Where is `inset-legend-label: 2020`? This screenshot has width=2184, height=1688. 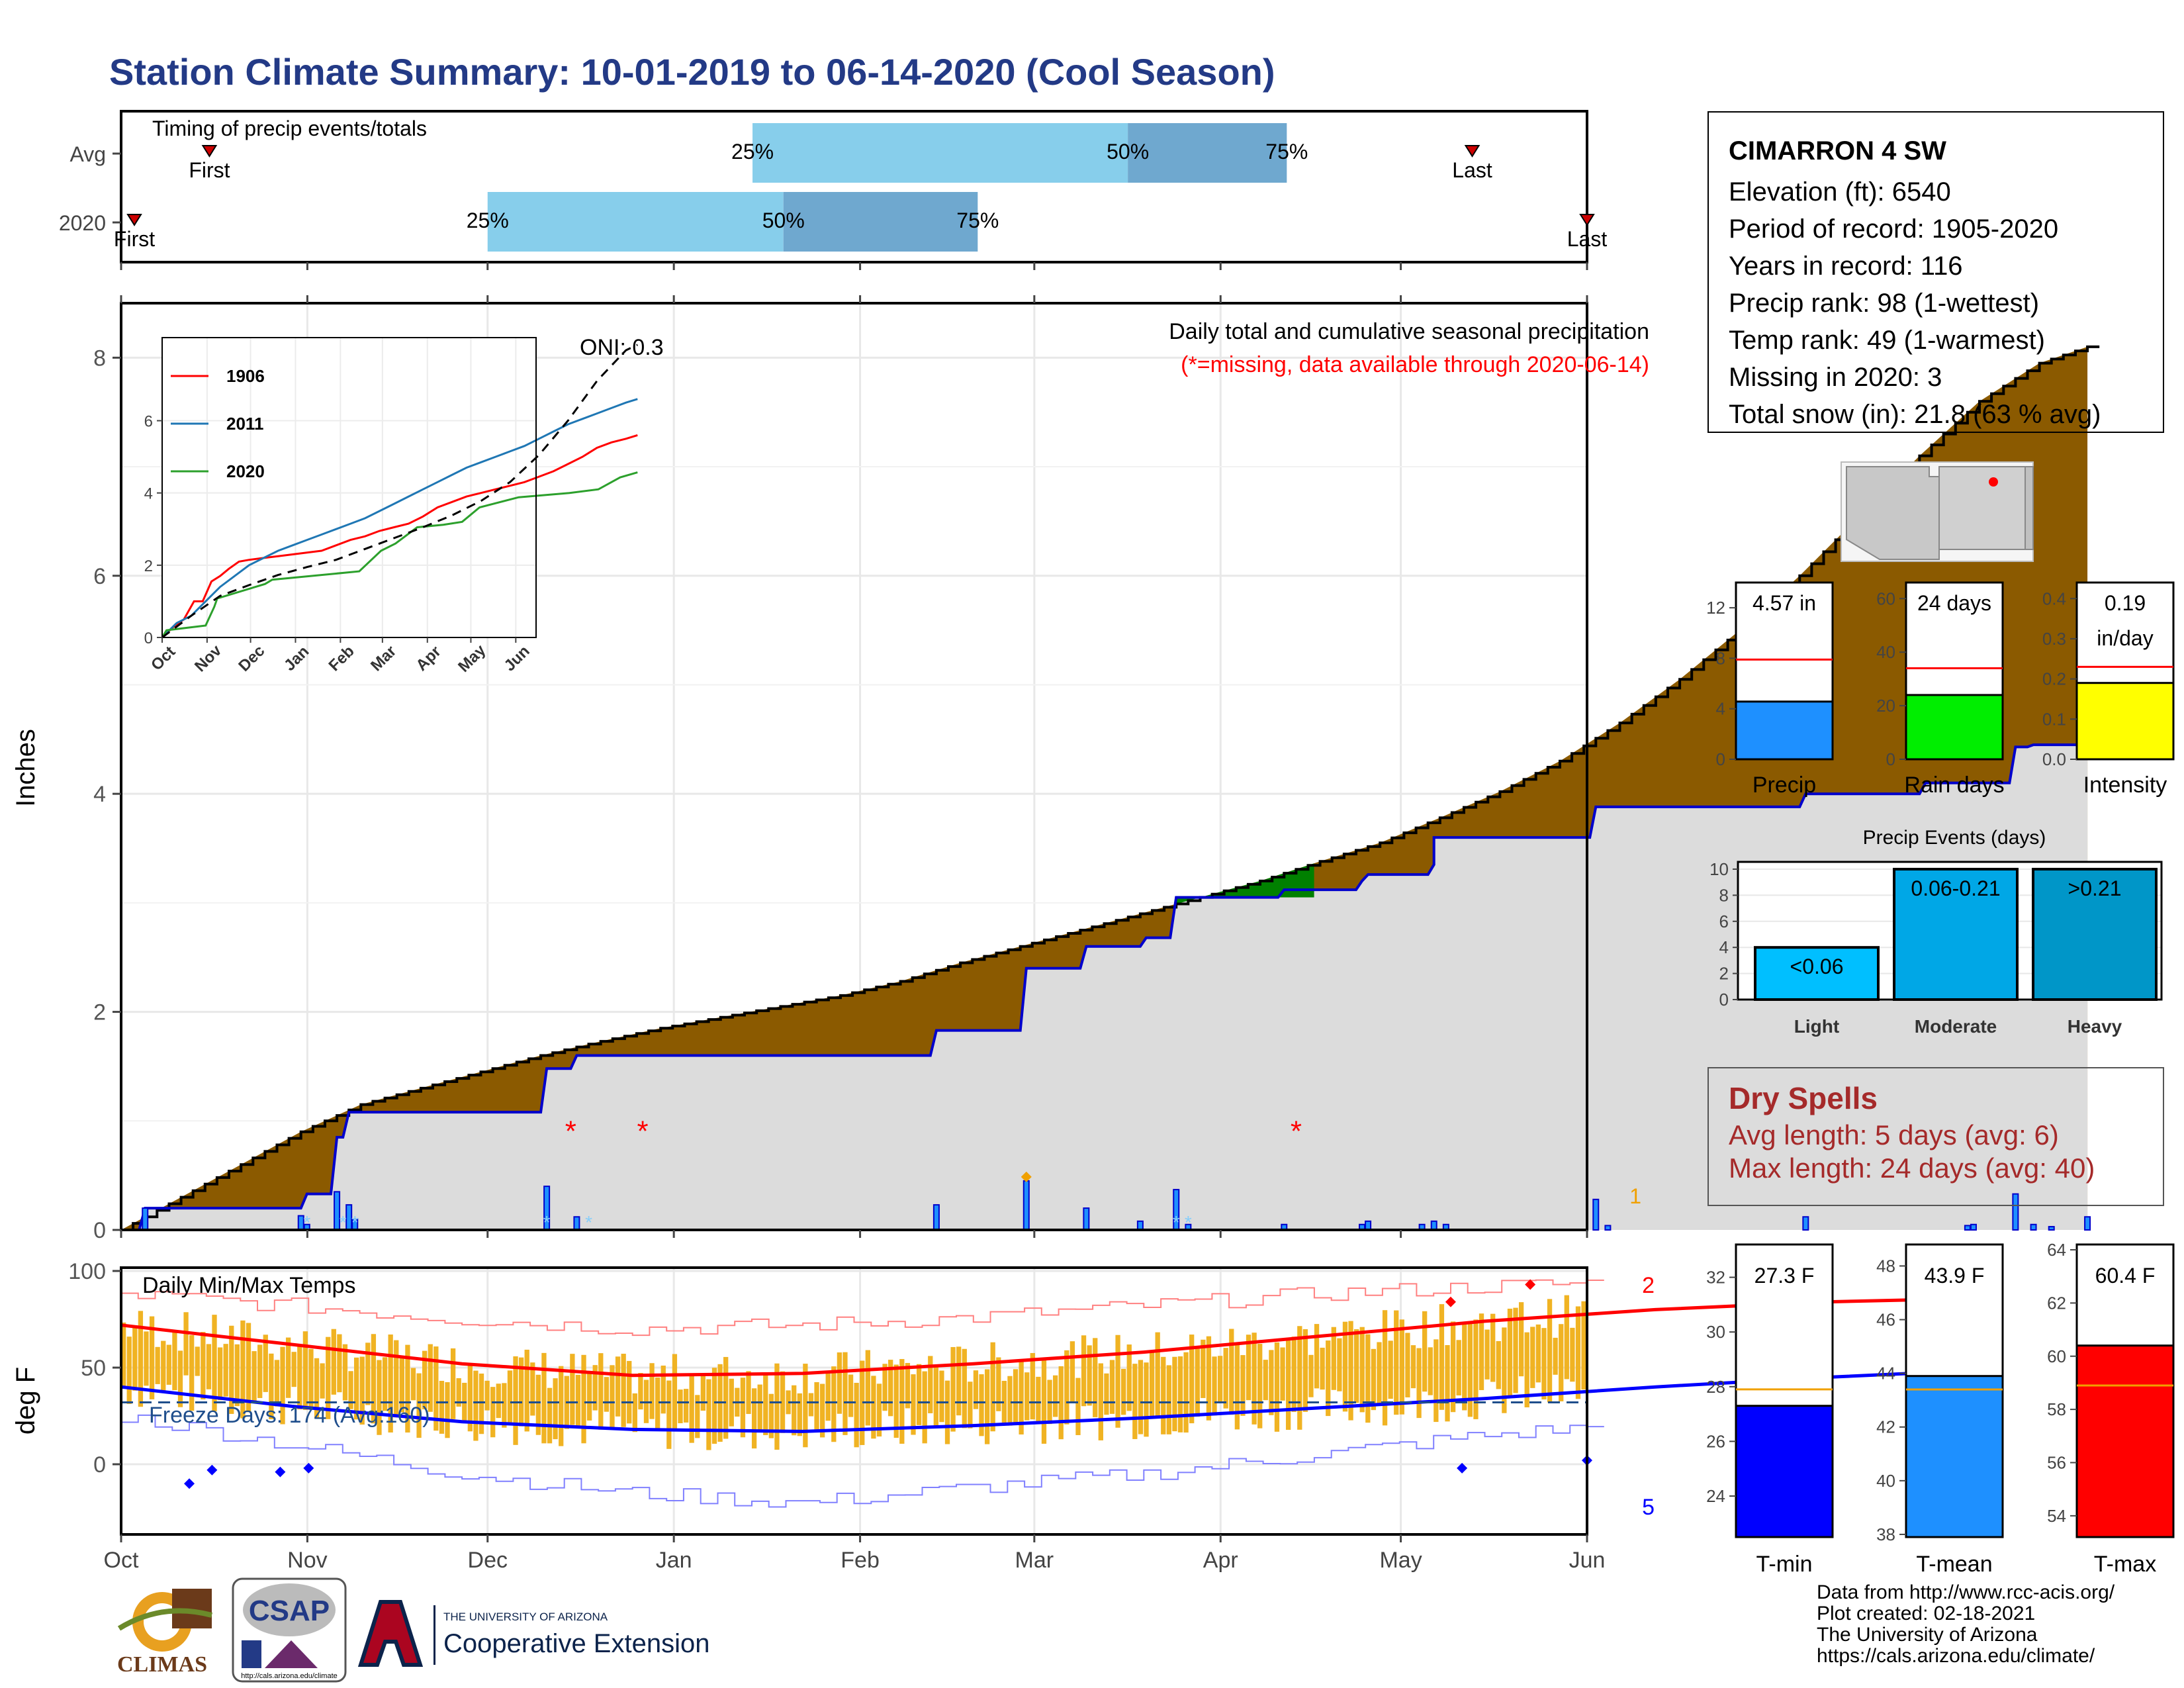 inset-legend-label: 2020 is located at coordinates (245, 471).